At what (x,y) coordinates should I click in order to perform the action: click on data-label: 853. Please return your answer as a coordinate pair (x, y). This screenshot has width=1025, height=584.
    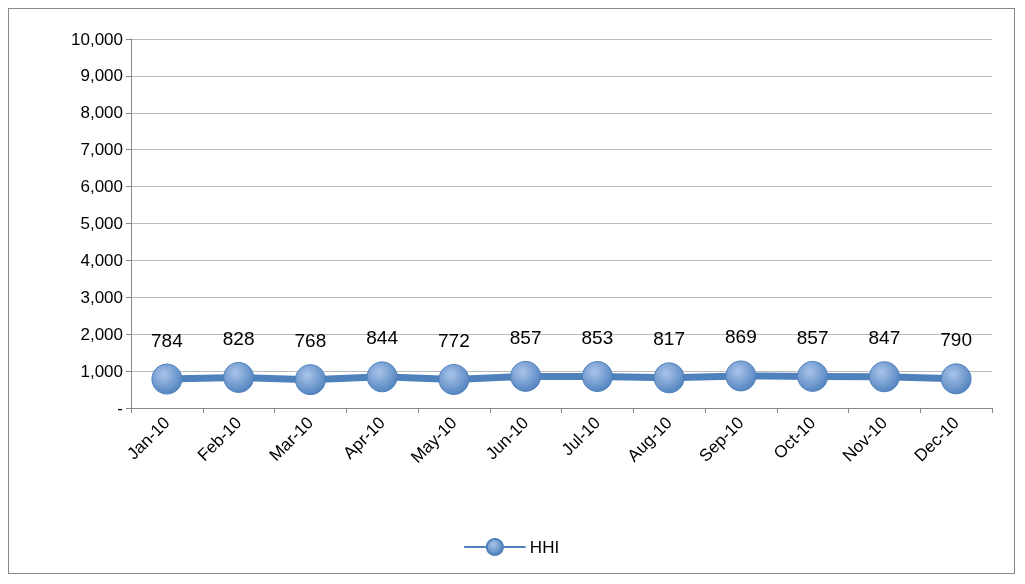
    Looking at the image, I should click on (597, 338).